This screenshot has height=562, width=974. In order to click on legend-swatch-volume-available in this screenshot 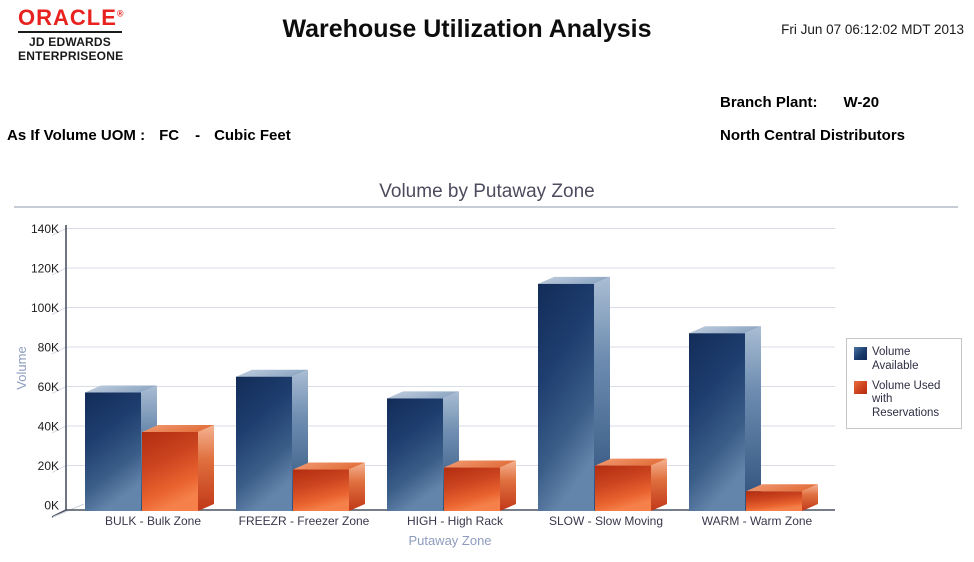, I will do `click(860, 353)`.